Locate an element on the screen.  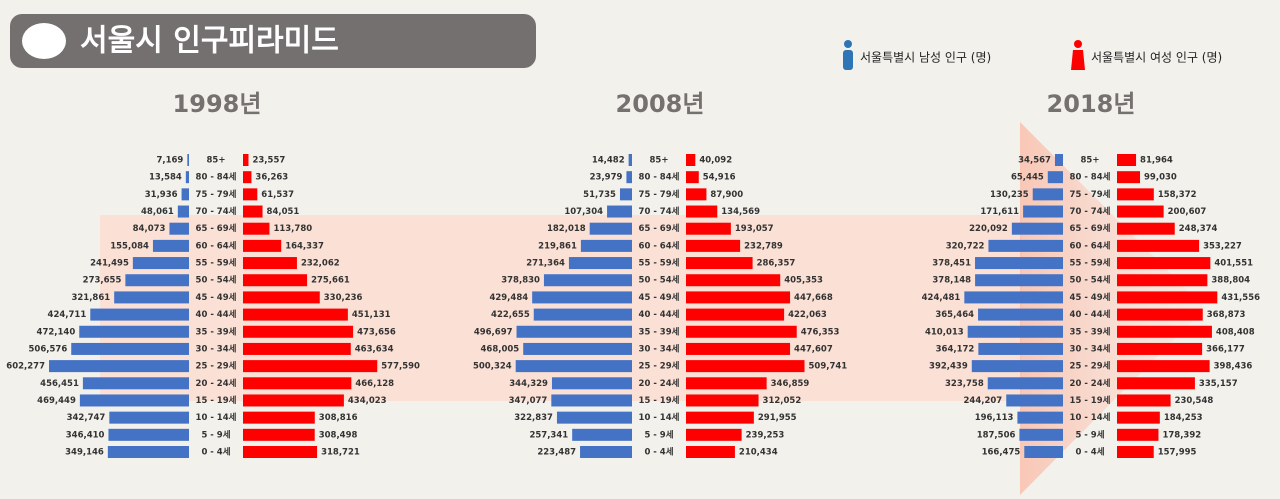
value-label: 342,747 is located at coordinates (86, 418).